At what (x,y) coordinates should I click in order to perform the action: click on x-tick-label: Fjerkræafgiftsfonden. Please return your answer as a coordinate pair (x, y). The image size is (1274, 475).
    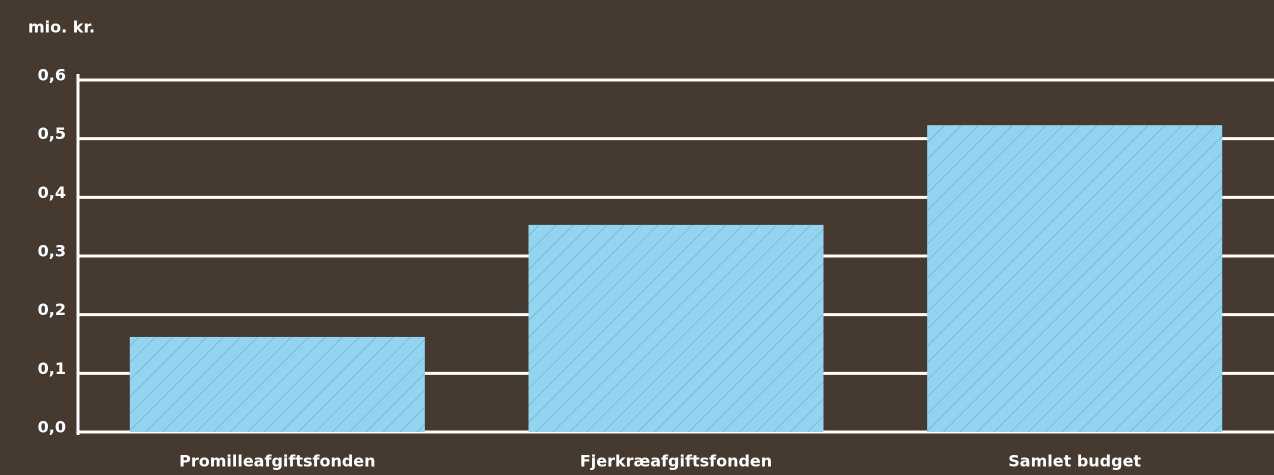
    Looking at the image, I should click on (676, 461).